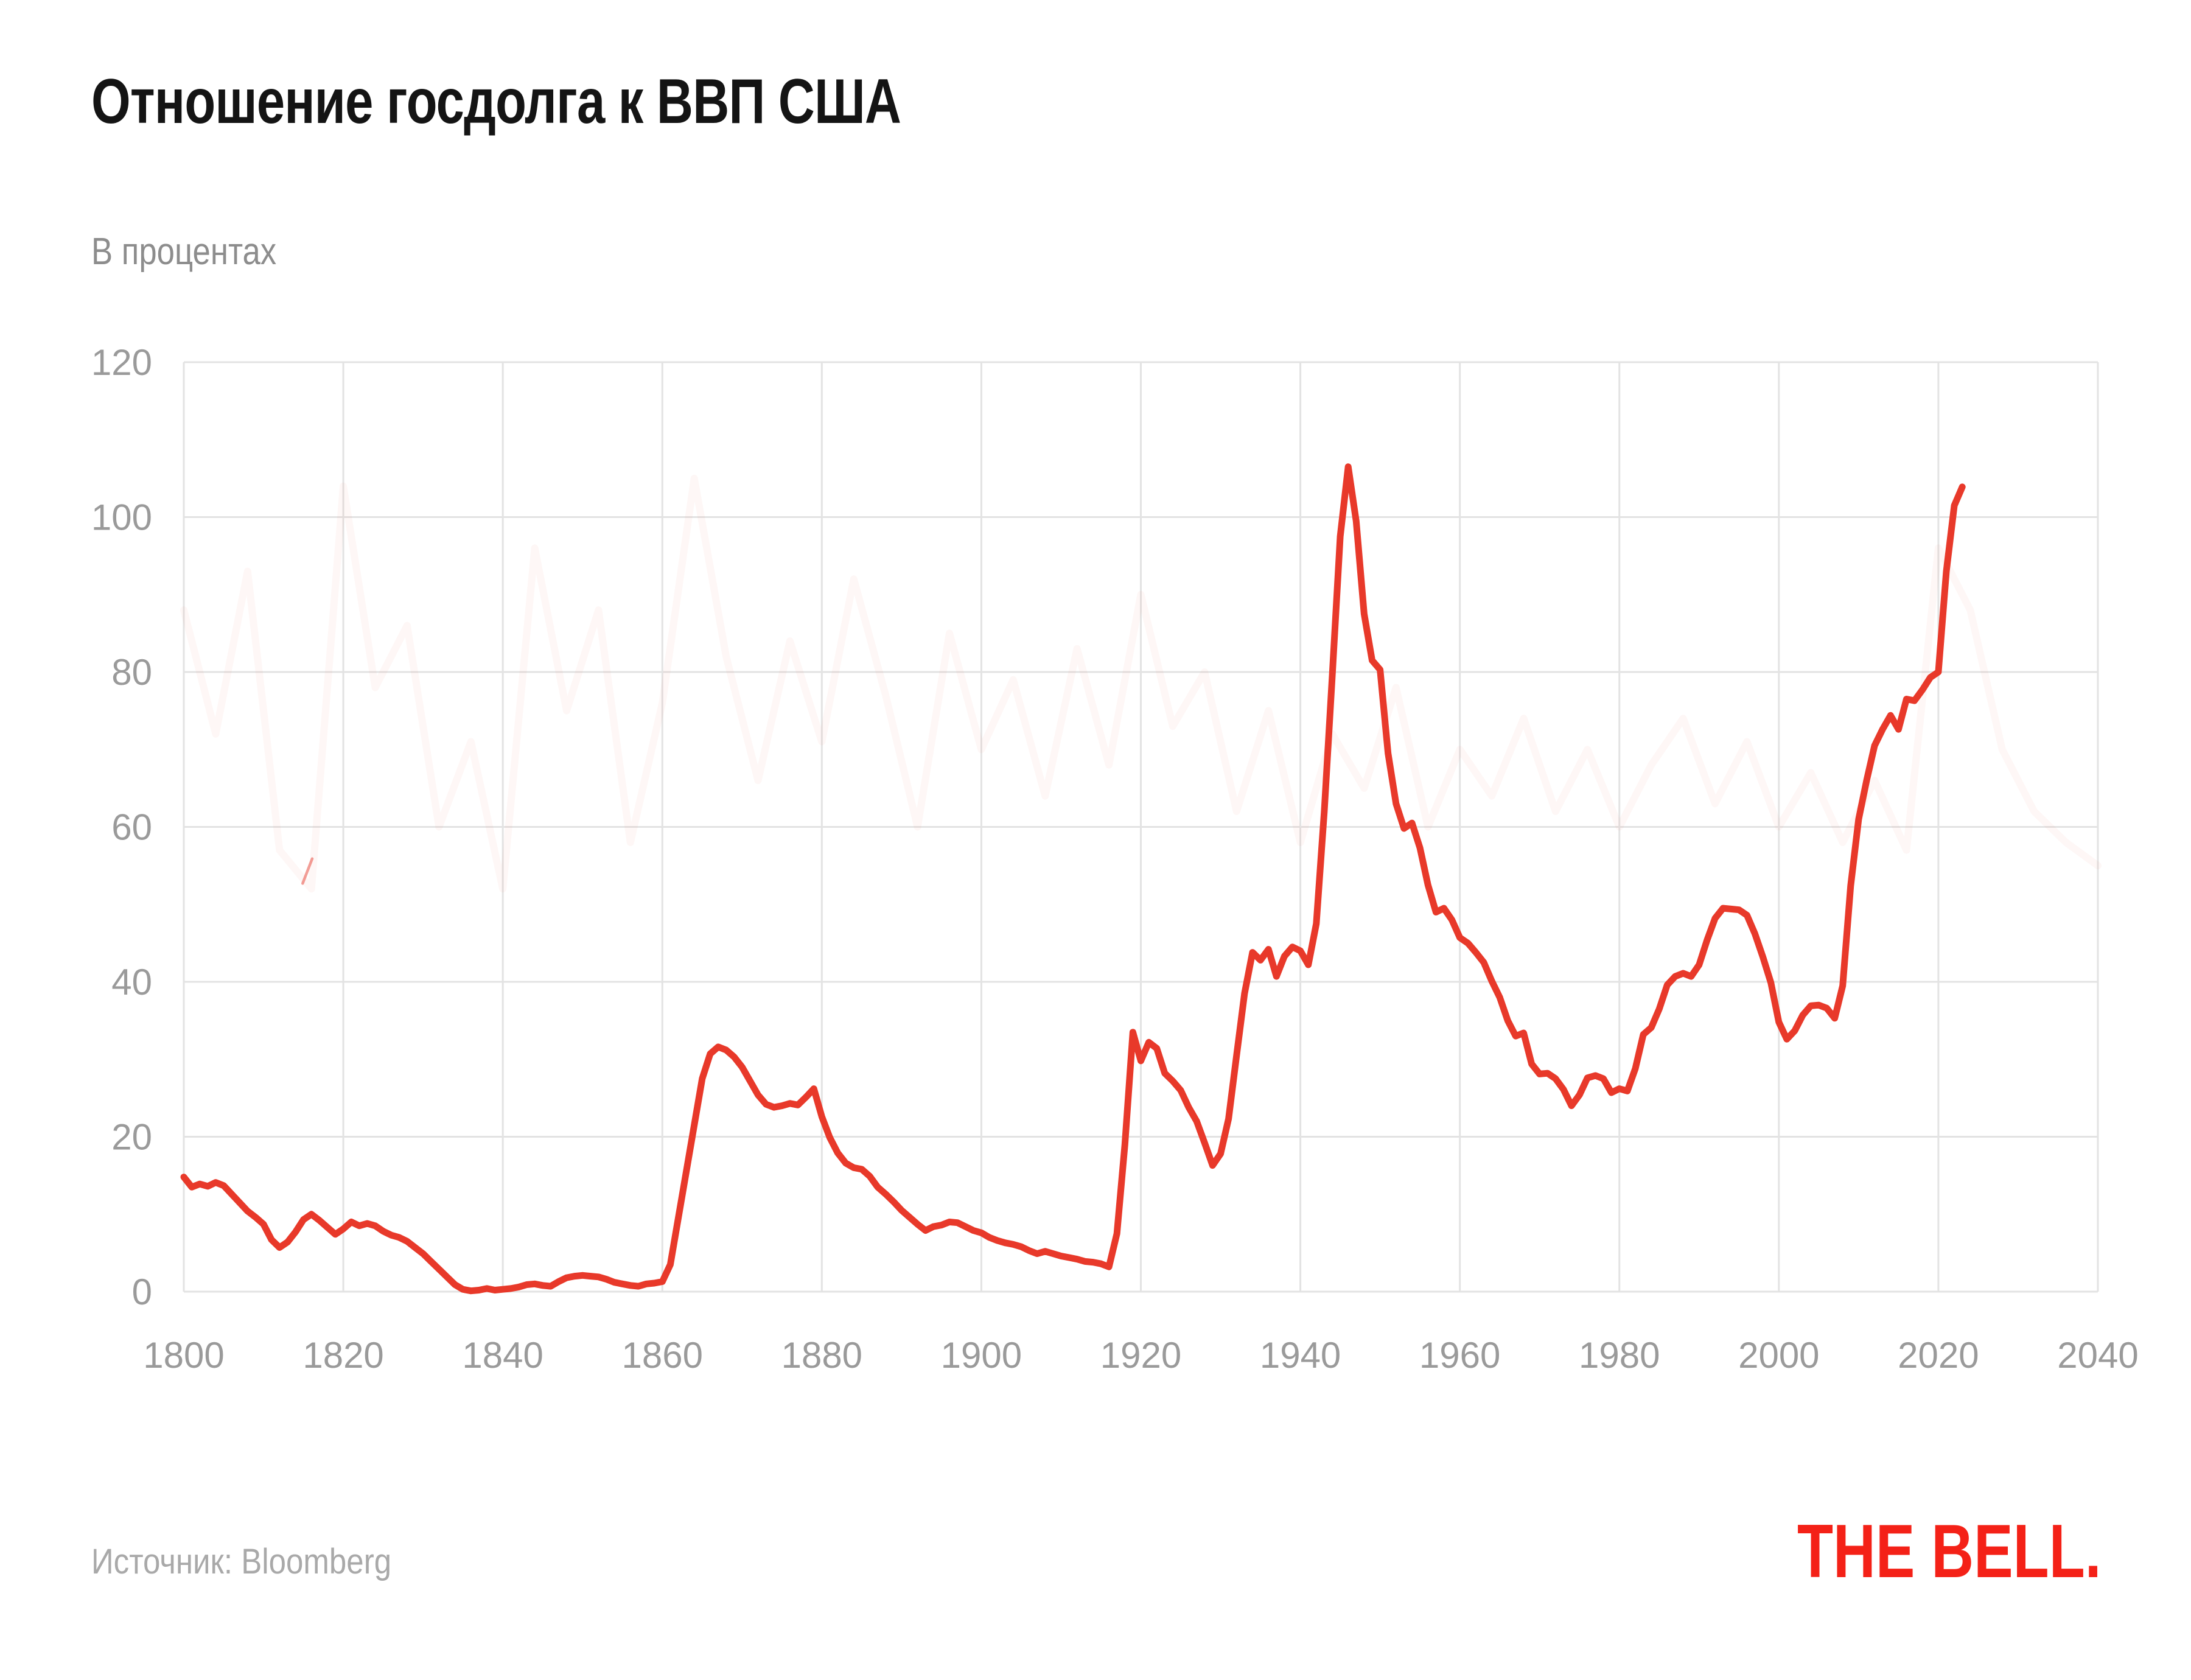 This screenshot has height=1680, width=2191. I want to click on x-axis-tick-label: 1860, so click(662, 1355).